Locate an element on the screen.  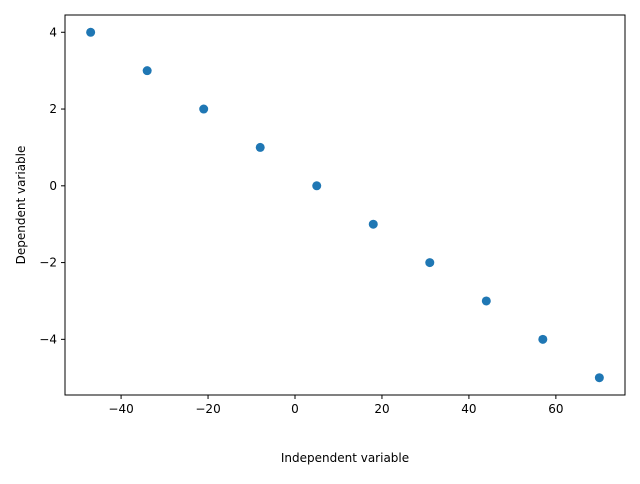
x-tick-label: −40 is located at coordinates (120, 409).